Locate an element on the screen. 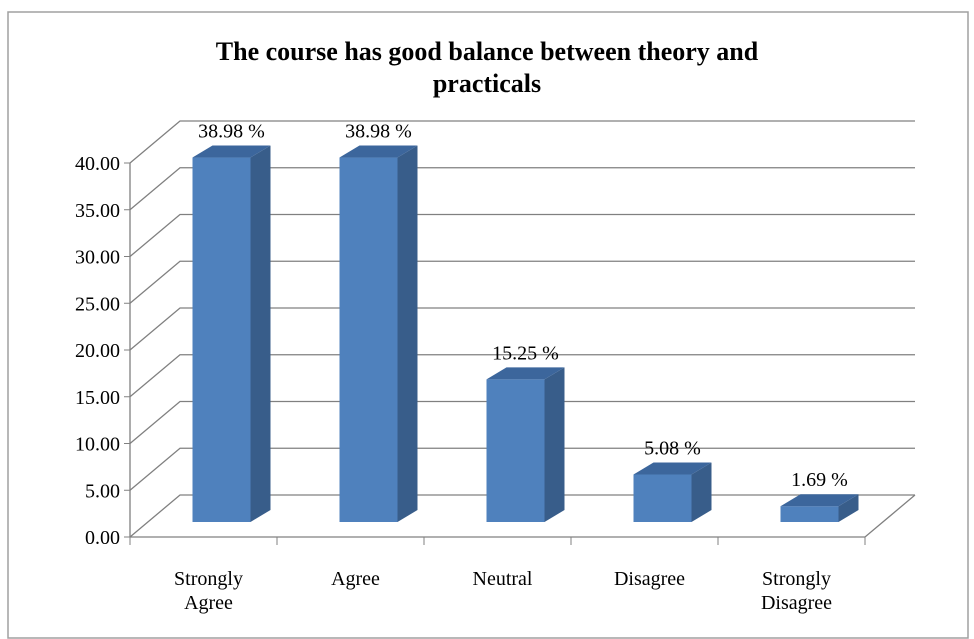 The height and width of the screenshot is (639, 974). x-tick-label: Strongly Agree is located at coordinates (208, 591).